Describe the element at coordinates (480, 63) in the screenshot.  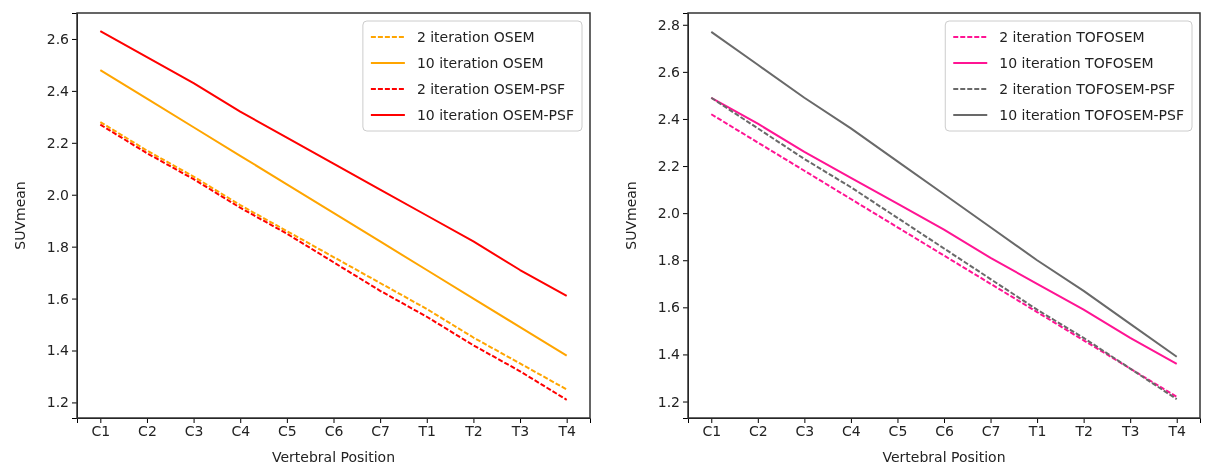
I see `legend-label: 10 iteration OSEM` at that location.